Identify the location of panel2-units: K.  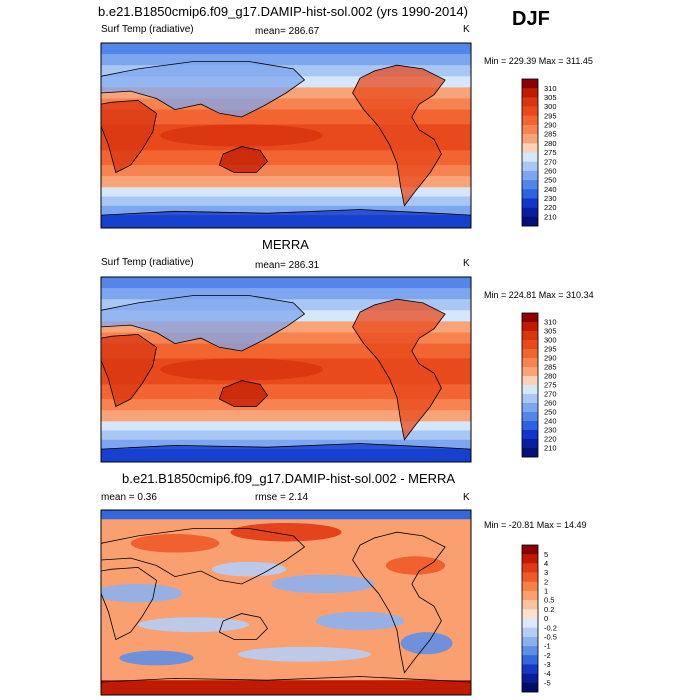
(466, 263).